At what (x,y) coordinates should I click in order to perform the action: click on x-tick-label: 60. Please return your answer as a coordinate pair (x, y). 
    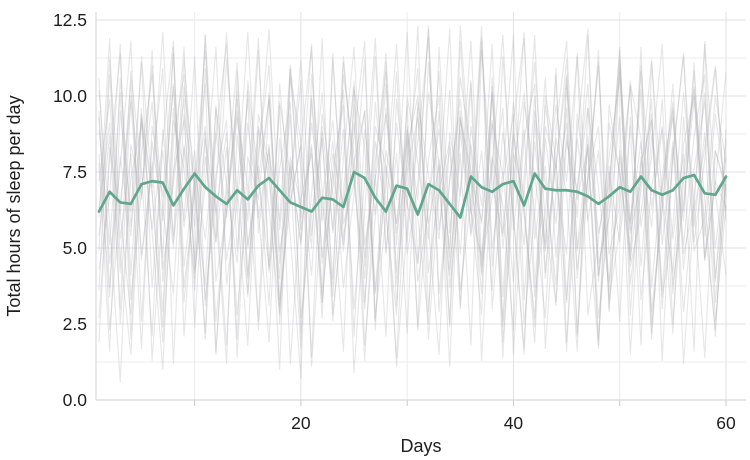
    Looking at the image, I should click on (726, 423).